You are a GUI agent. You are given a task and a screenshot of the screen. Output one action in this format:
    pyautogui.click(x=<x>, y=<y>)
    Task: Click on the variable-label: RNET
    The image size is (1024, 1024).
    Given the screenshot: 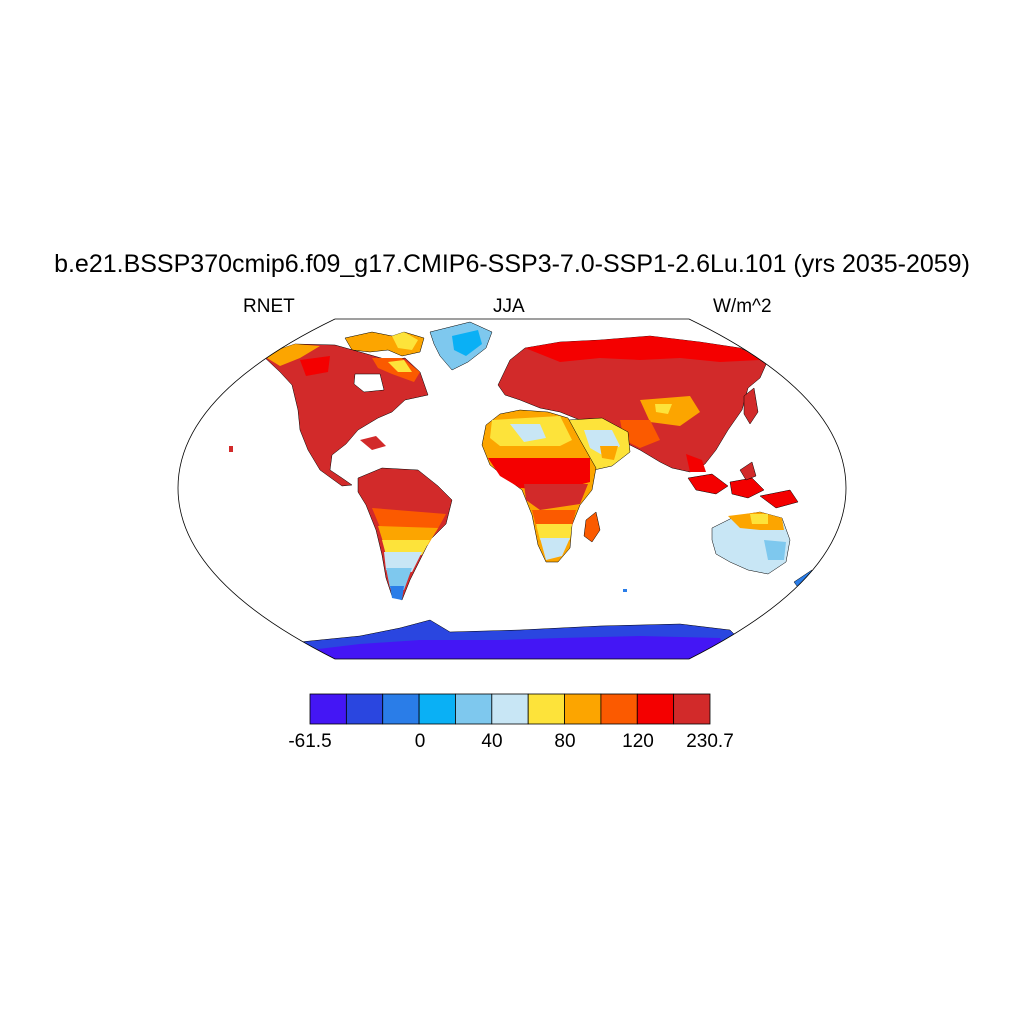 What is the action you would take?
    pyautogui.click(x=269, y=306)
    